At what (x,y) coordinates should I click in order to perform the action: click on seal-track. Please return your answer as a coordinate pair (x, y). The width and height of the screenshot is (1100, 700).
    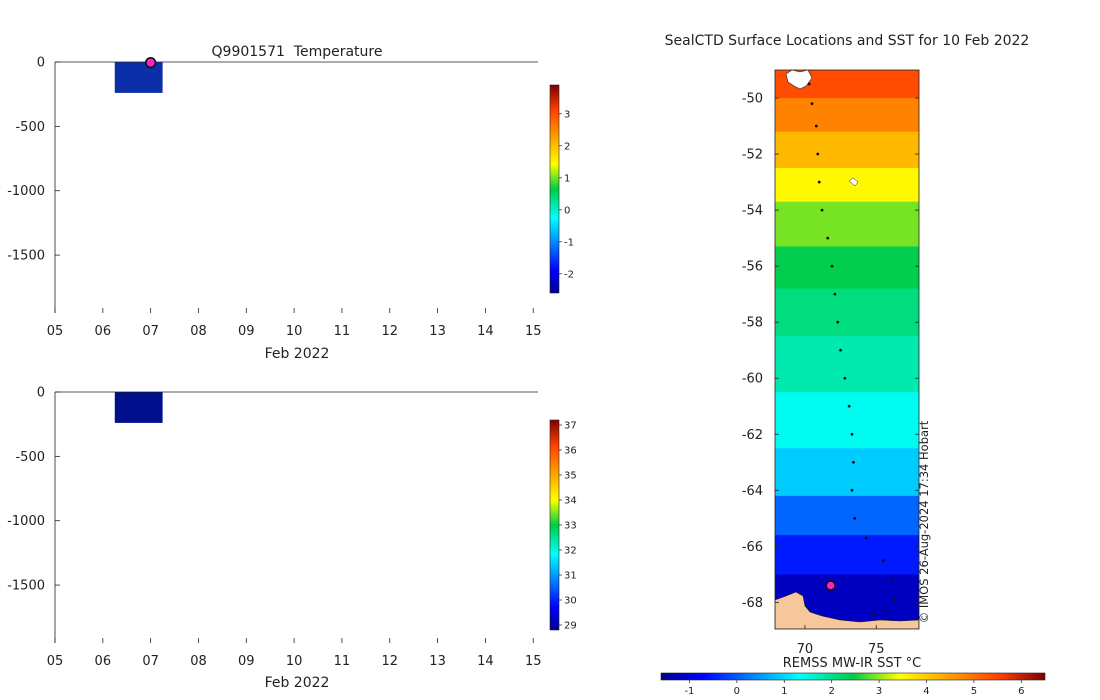
    Looking at the image, I should click on (852, 348).